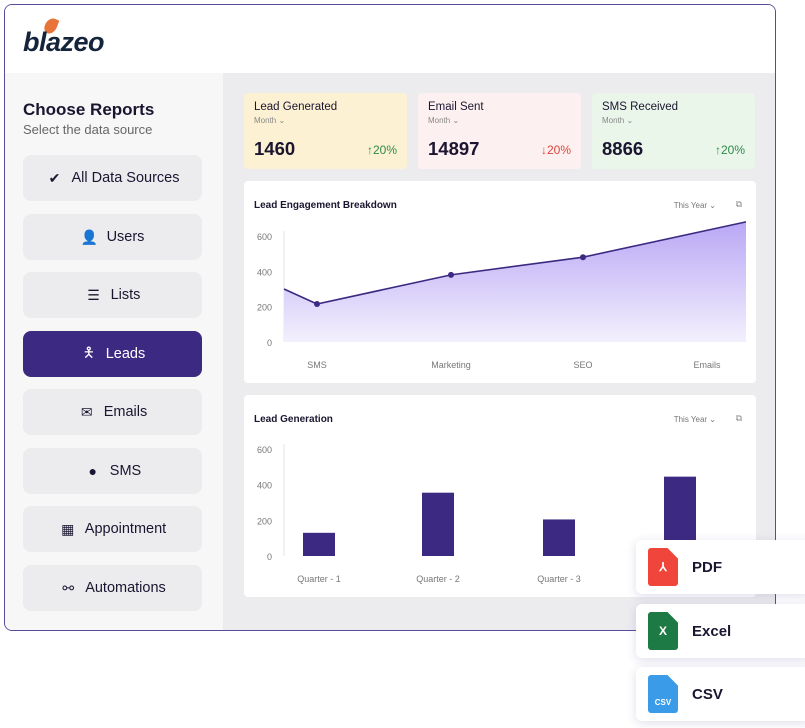  I want to click on x-tick-label: Quarter - 1, so click(319, 579).